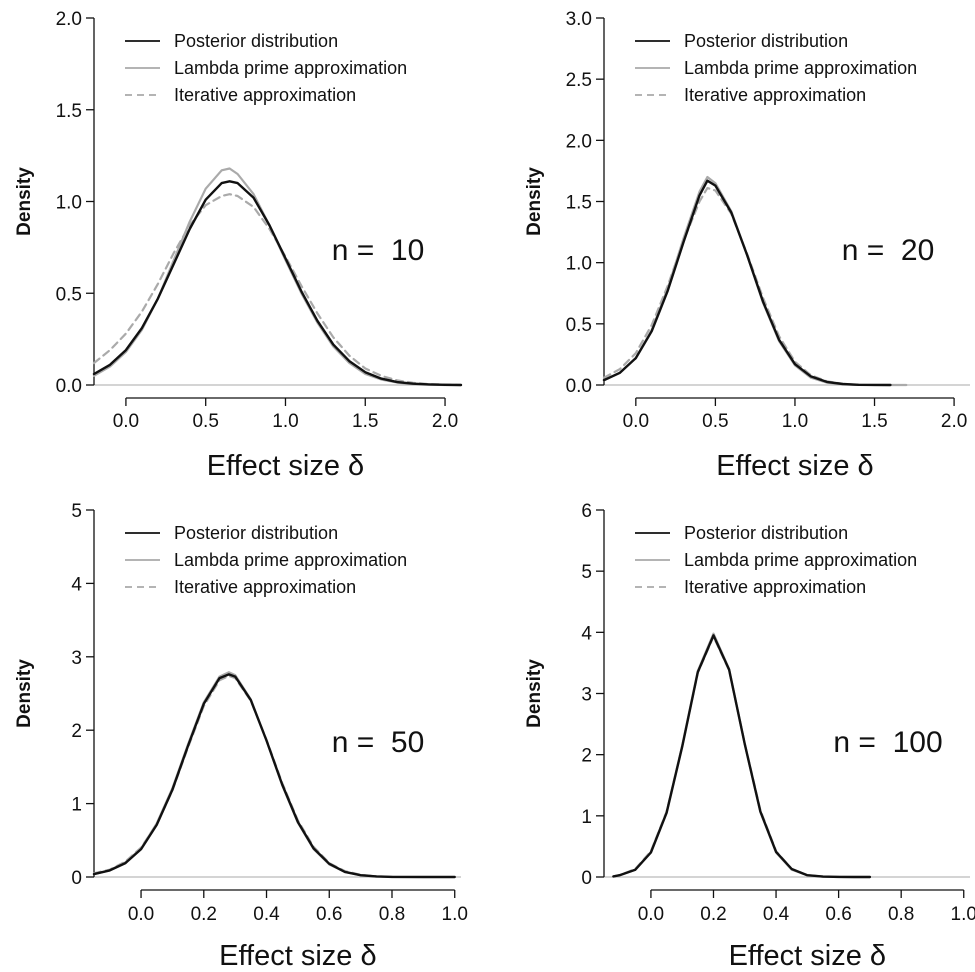 Image resolution: width=975 pixels, height=972 pixels. Describe the element at coordinates (586, 511) in the screenshot. I see `y-tick-label: 6` at that location.